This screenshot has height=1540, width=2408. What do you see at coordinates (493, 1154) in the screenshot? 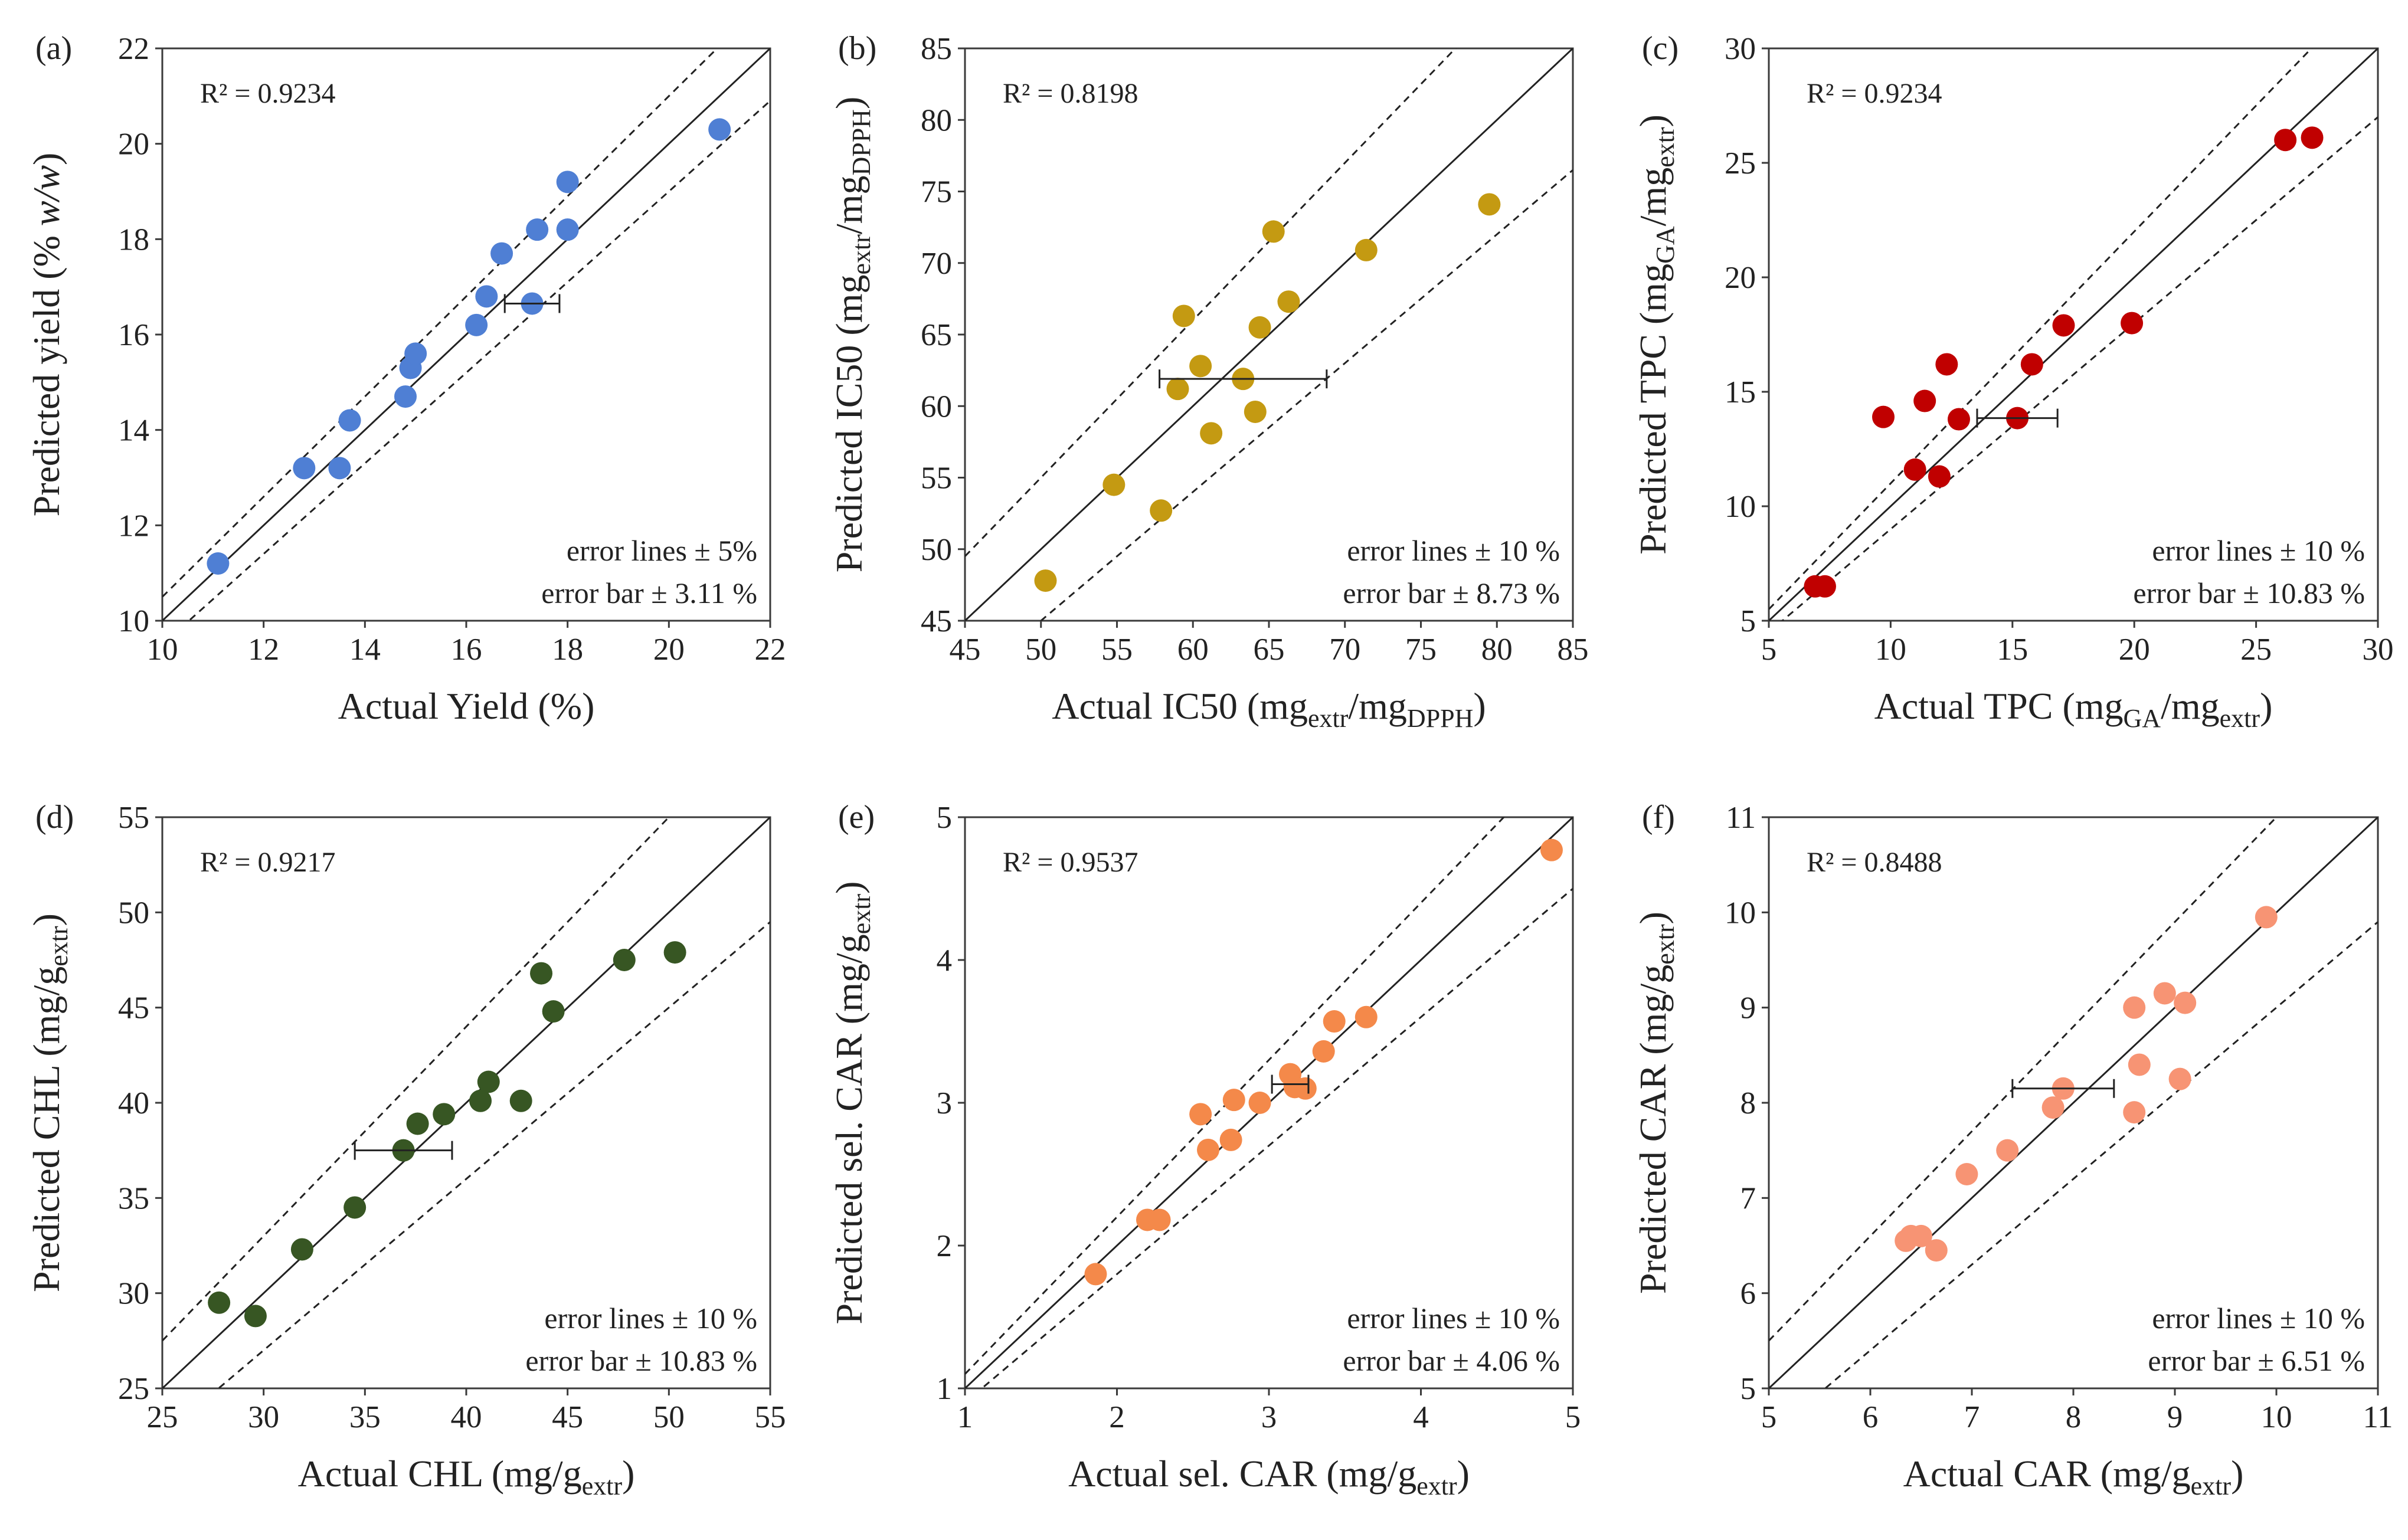
I see `error-line-lower` at bounding box center [493, 1154].